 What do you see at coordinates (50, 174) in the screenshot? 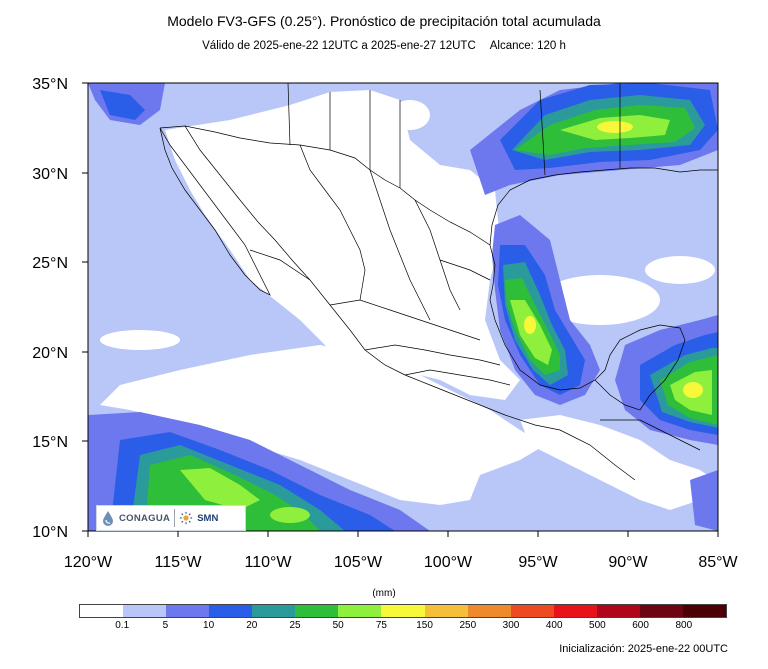
I see `lat-label: 30°N` at bounding box center [50, 174].